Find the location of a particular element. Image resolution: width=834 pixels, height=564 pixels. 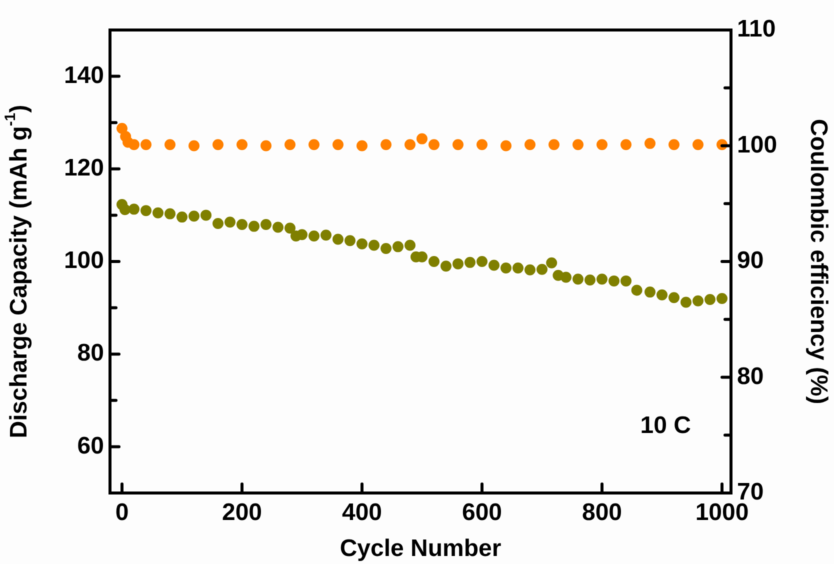

y2-tick-label: 80 is located at coordinates (750, 376).